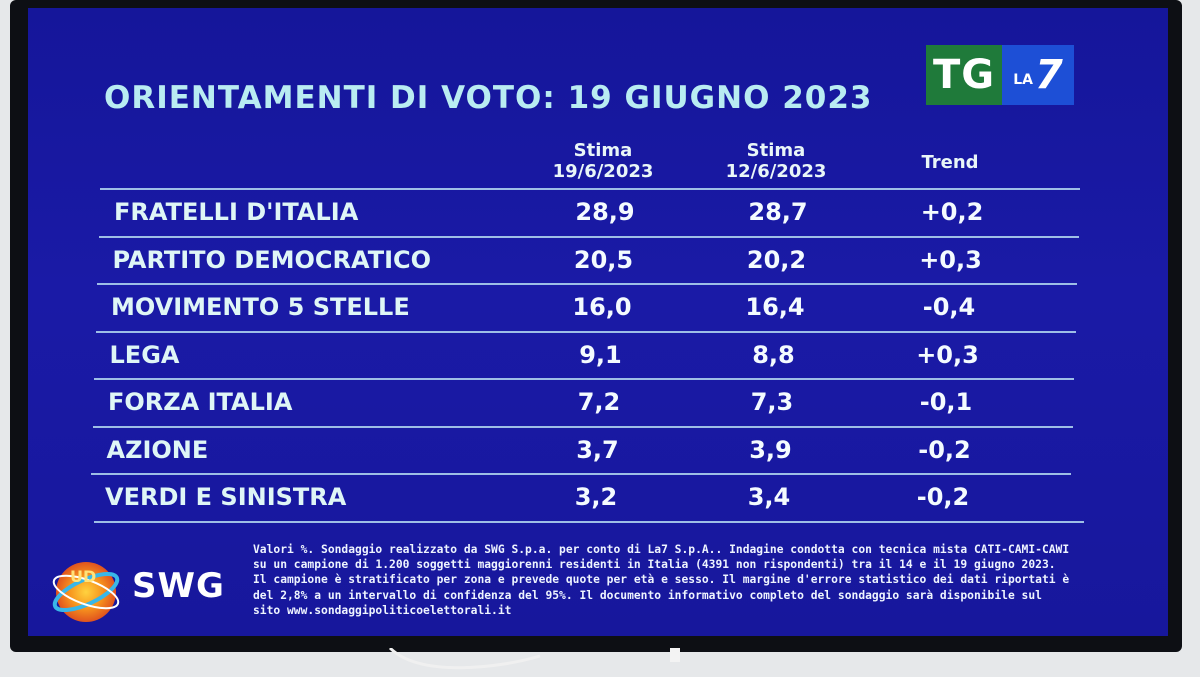 This screenshot has width=1200, height=677. I want to click on column-header-line: 12/6/2023, so click(776, 171).